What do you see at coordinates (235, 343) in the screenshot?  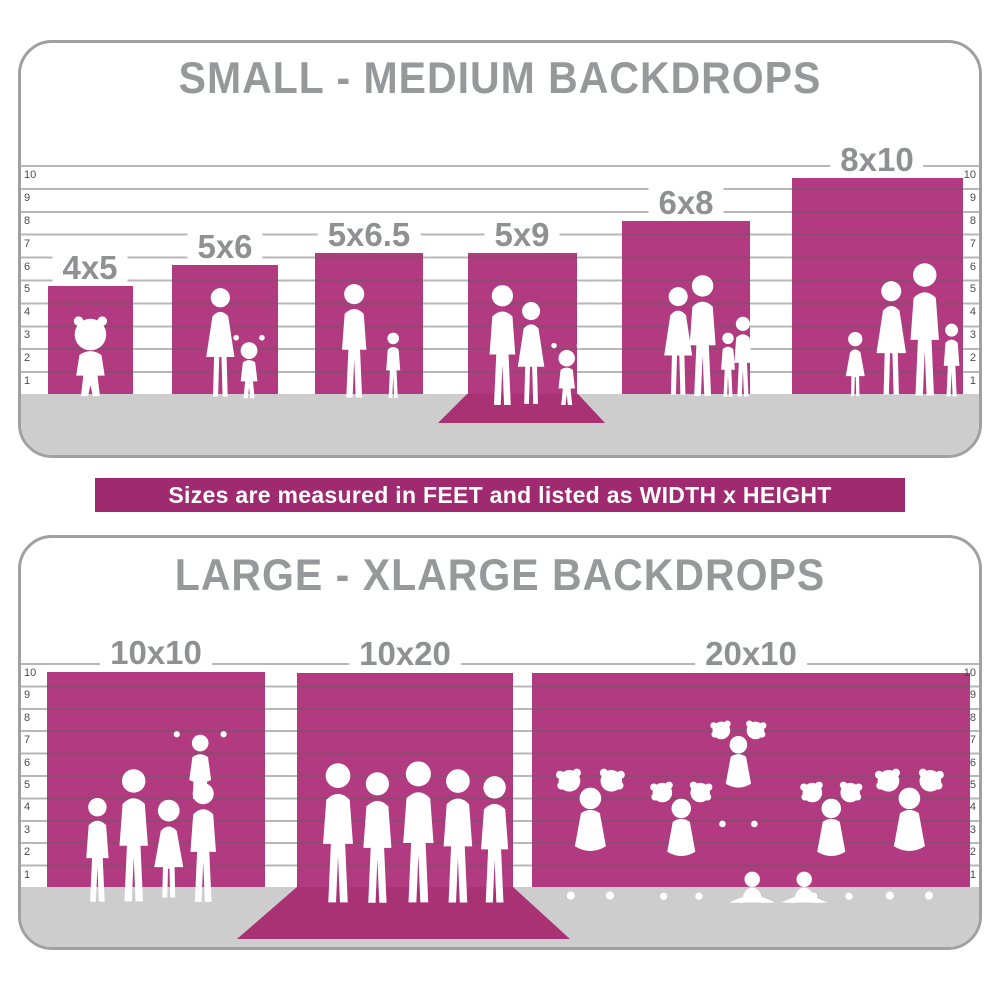 I see `silhouette-mother-and-child` at bounding box center [235, 343].